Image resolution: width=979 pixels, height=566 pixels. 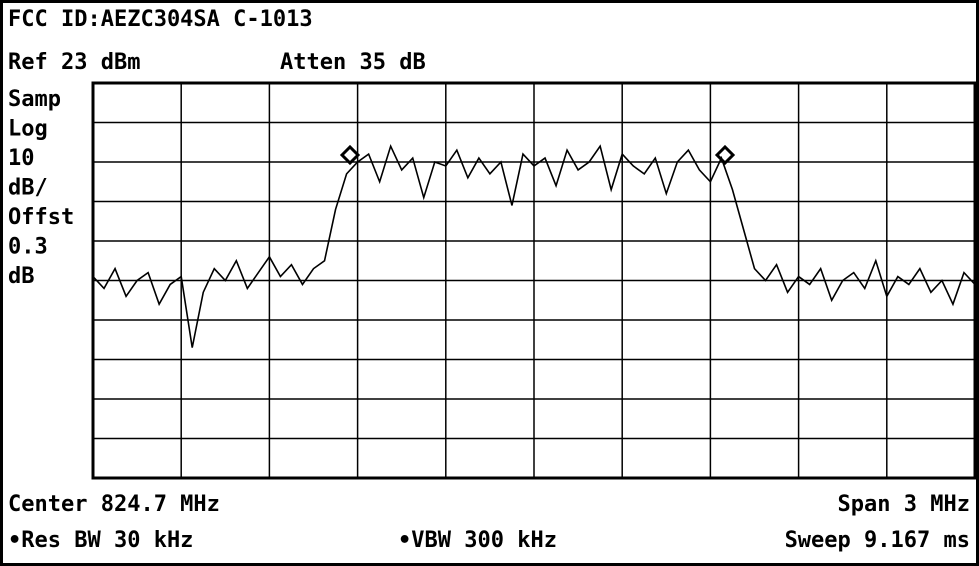 I want to click on side-labels: Samp Log 10 dB/Offst 0.3 dB, so click(x=41, y=188).